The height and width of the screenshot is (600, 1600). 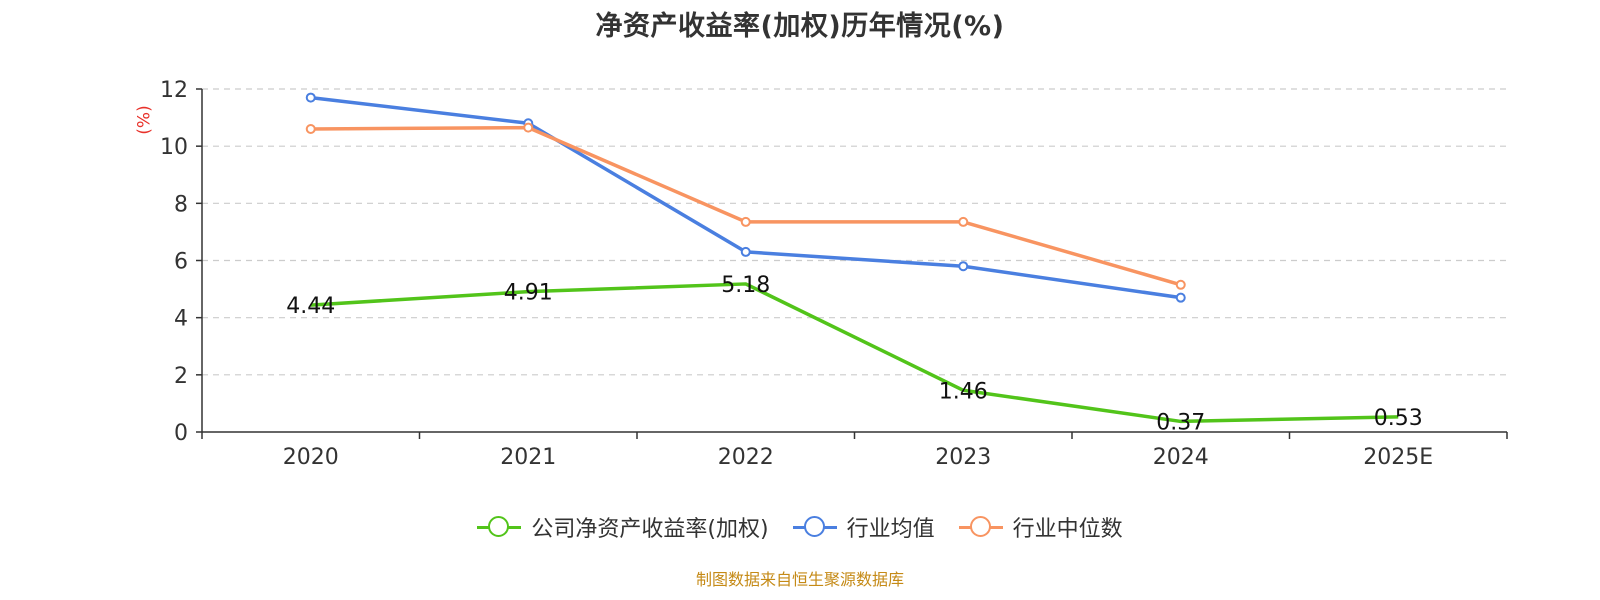 What do you see at coordinates (310, 129) in the screenshot?
I see `data-point-industry-median-2020` at bounding box center [310, 129].